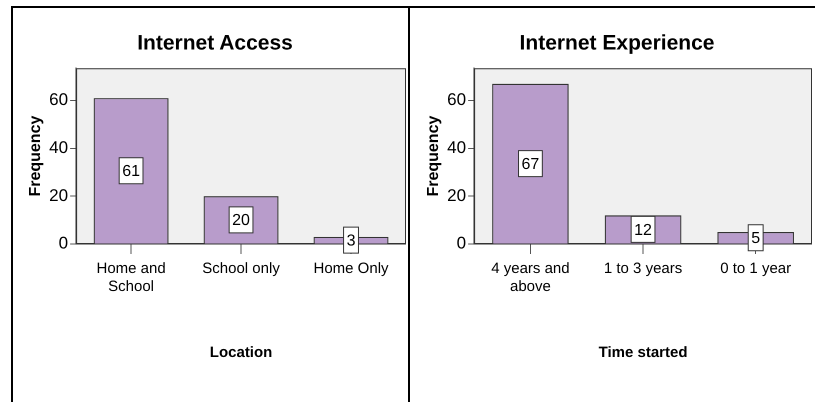 This screenshot has height=402, width=815. Describe the element at coordinates (241, 353) in the screenshot. I see `x-axis-title: Location` at that location.